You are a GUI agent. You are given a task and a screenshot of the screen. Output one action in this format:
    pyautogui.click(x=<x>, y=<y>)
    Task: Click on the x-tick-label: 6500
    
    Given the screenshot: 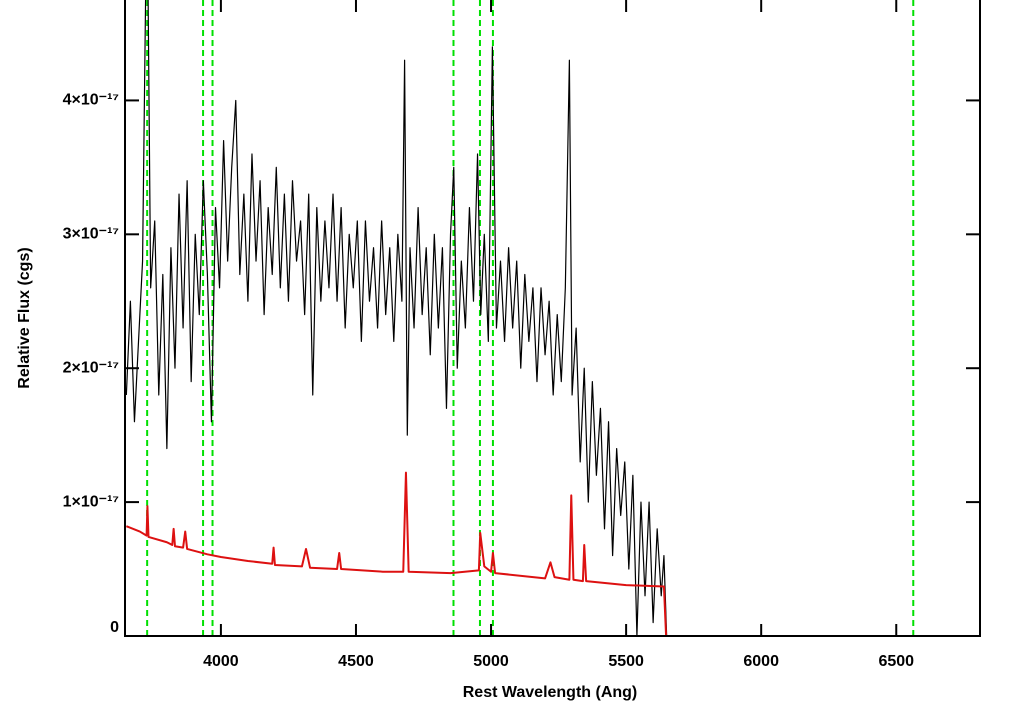 What is the action you would take?
    pyautogui.click(x=896, y=661)
    